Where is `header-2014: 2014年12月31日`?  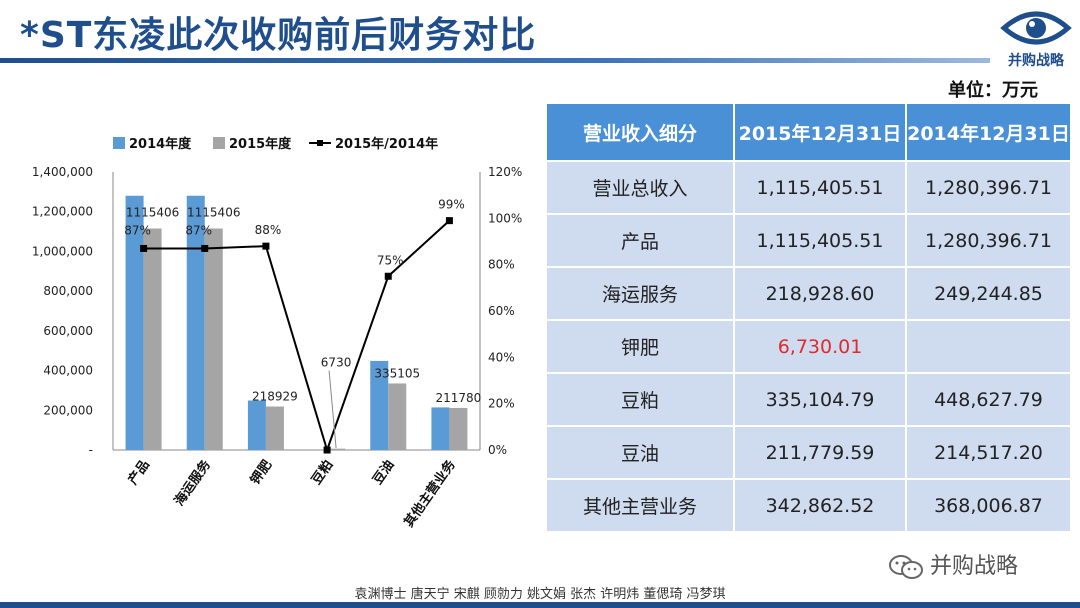
header-2014: 2014年12月31日 is located at coordinates (989, 133).